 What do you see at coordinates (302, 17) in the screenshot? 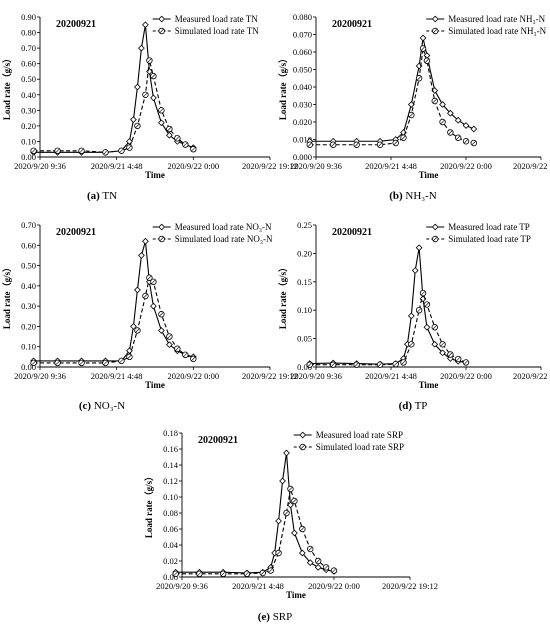
I see `y-tick-label: 0.080` at bounding box center [302, 17].